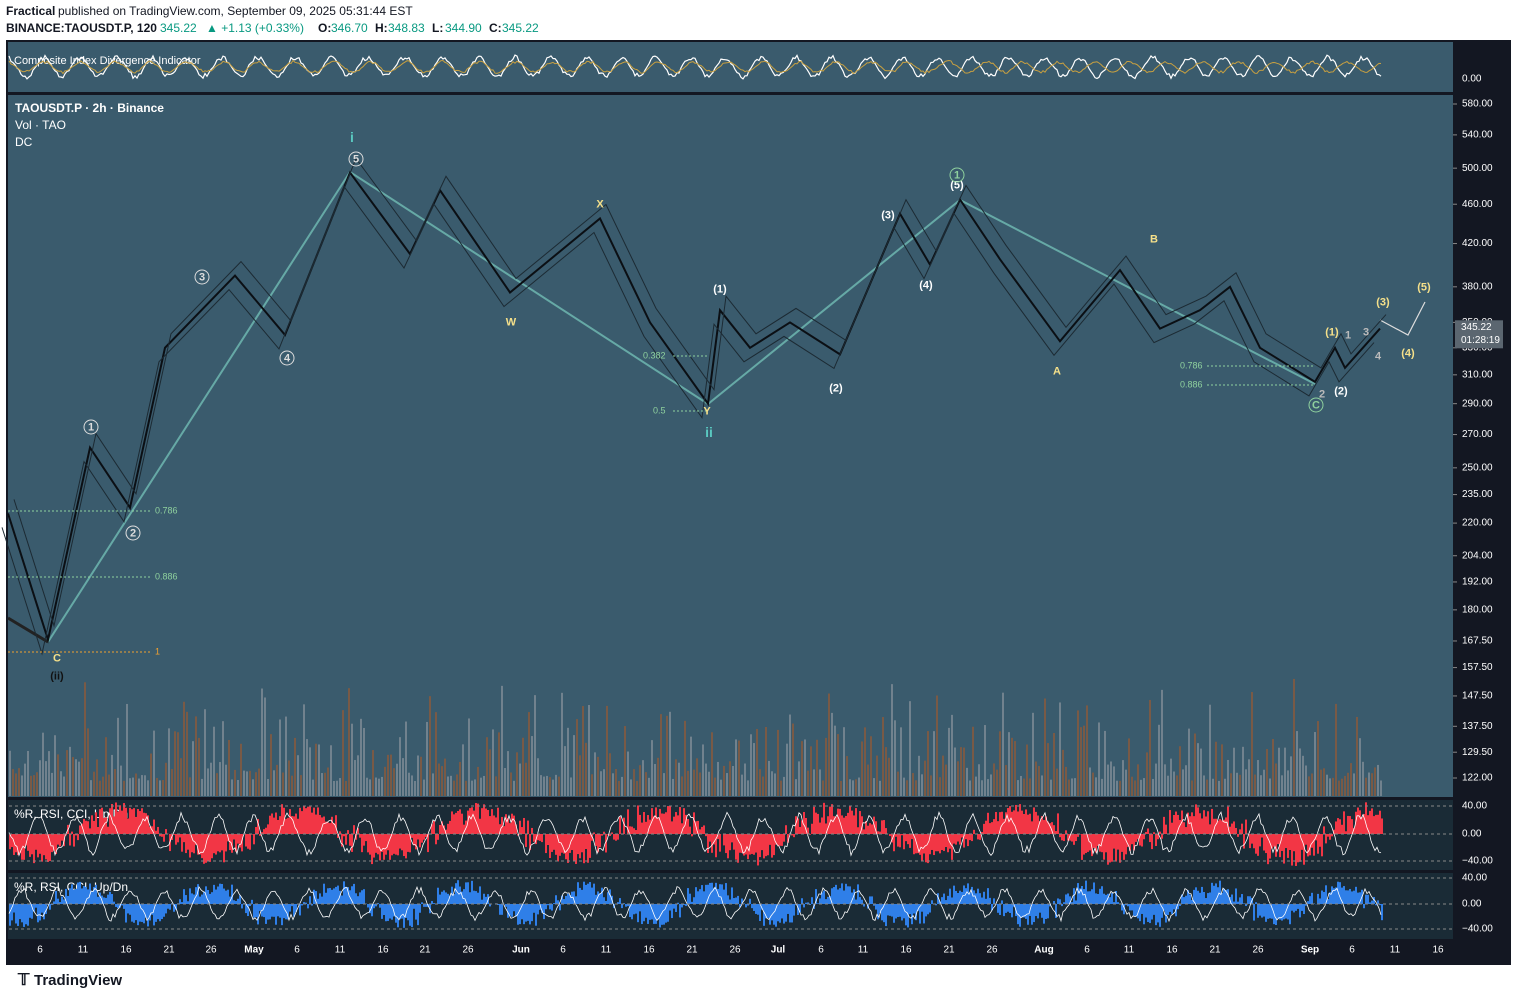 The width and height of the screenshot is (1517, 1005). I want to click on y-tick-label: 250.00, so click(1477, 467).